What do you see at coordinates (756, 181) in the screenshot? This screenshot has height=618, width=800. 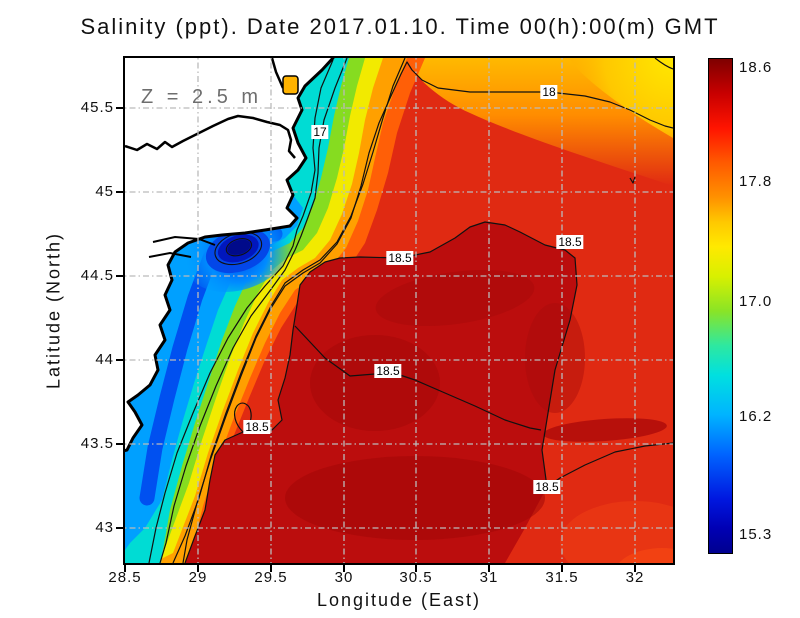 I see `colorbar-tick-label: 17.8` at bounding box center [756, 181].